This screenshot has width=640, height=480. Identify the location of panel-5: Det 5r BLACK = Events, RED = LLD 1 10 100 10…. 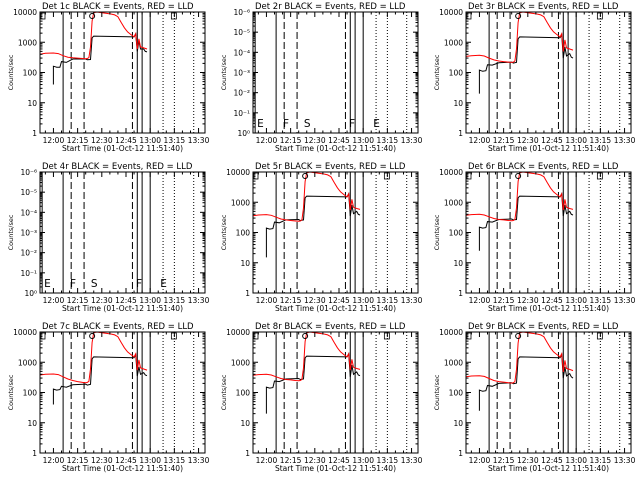
(321, 237).